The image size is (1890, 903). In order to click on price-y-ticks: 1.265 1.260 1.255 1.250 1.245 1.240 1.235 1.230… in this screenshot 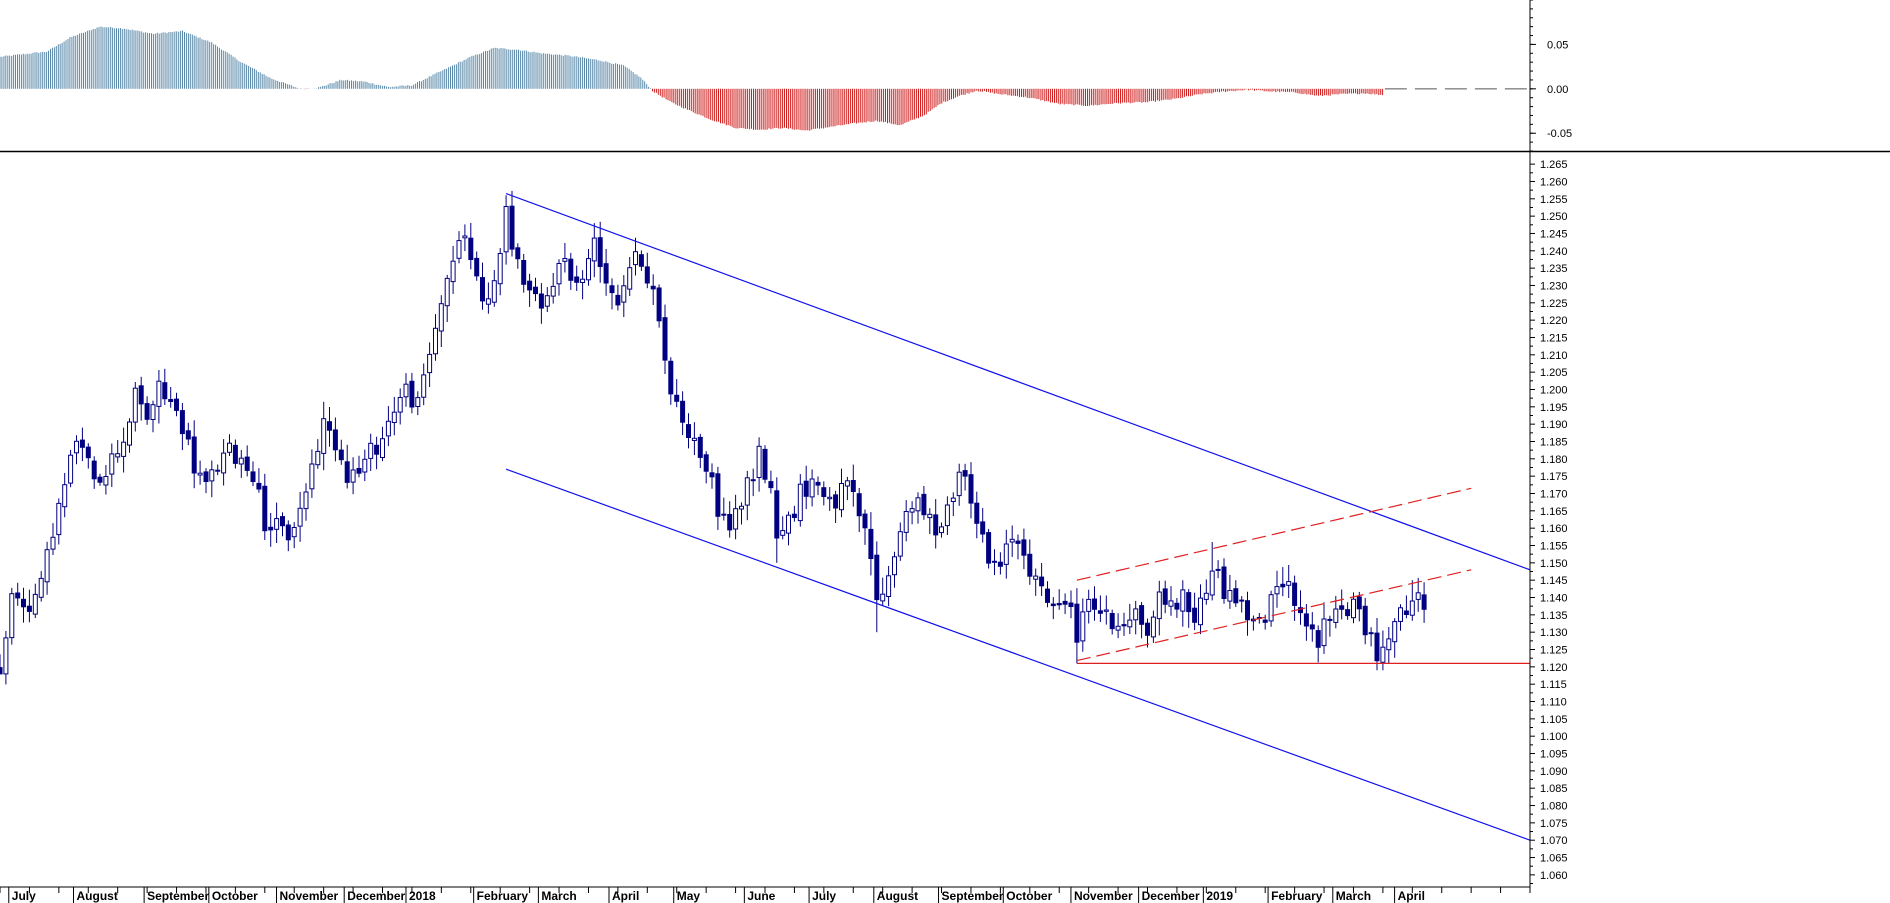, I will do `click(1549, 522)`.